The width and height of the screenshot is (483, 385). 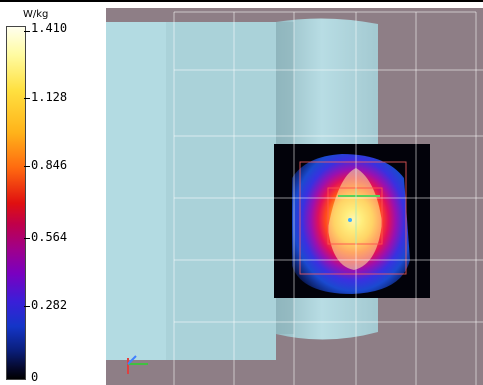 What do you see at coordinates (49, 165) in the screenshot?
I see `colorbar-label: 0.846` at bounding box center [49, 165].